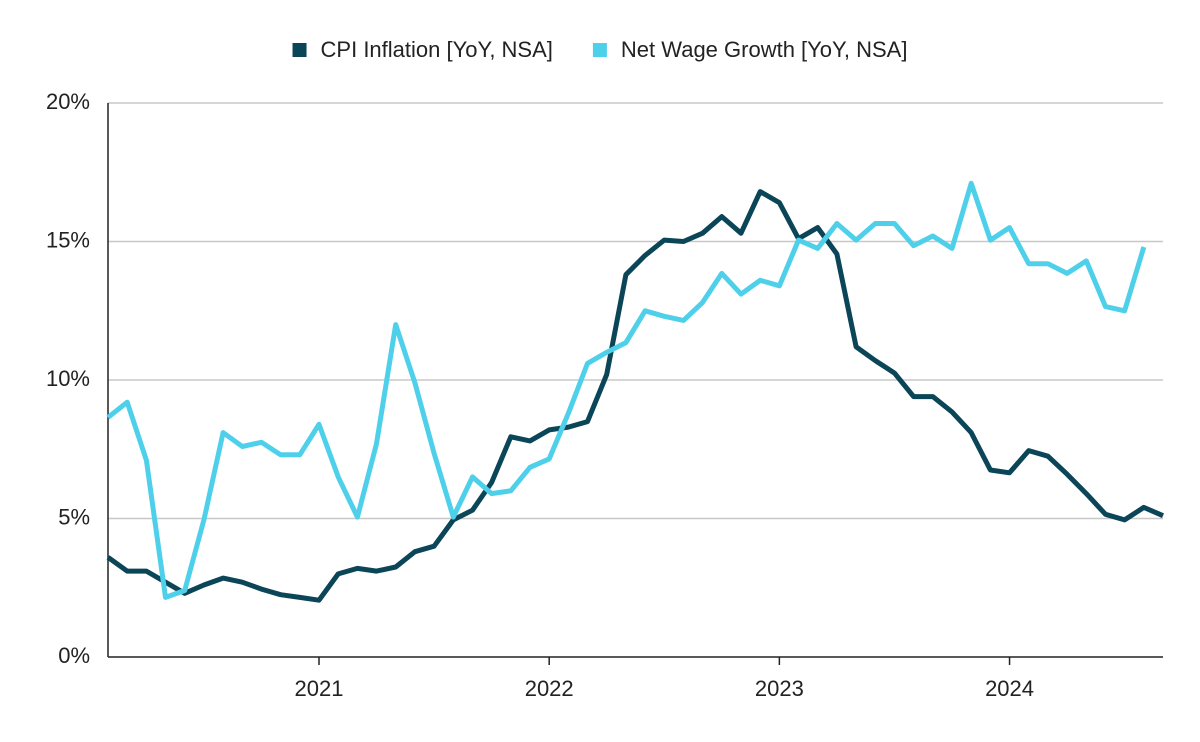 The height and width of the screenshot is (742, 1200). I want to click on x-tick-label: 2021, so click(319, 688).